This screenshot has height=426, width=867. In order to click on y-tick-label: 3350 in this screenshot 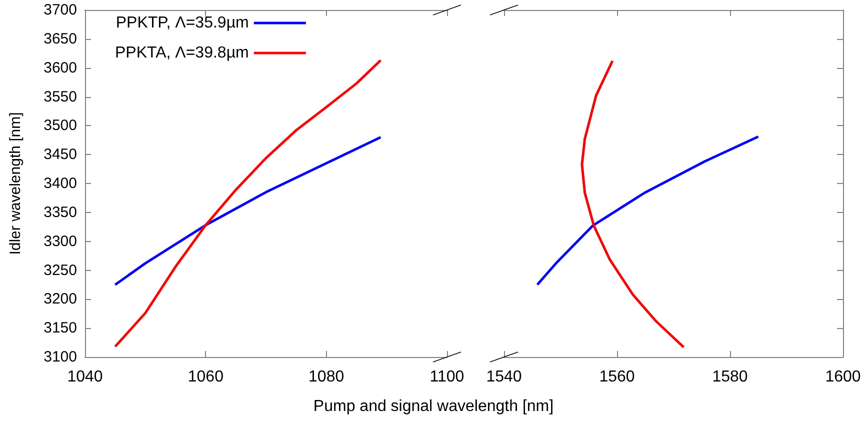, I will do `click(60, 212)`.